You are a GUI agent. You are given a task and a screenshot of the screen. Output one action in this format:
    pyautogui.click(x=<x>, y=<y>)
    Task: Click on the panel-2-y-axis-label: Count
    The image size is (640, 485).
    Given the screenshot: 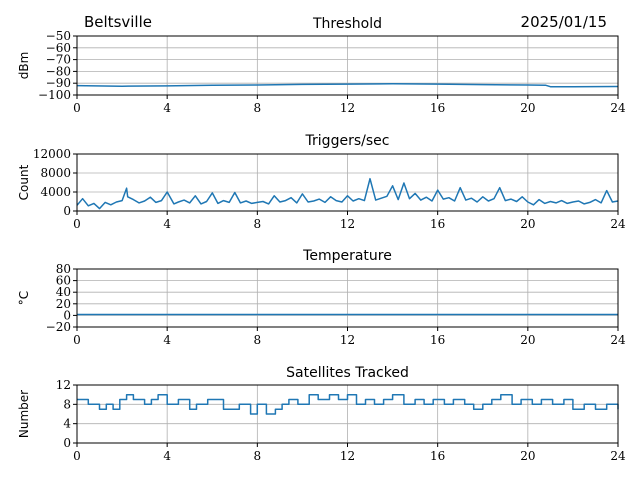 What is the action you would take?
    pyautogui.click(x=24, y=182)
    